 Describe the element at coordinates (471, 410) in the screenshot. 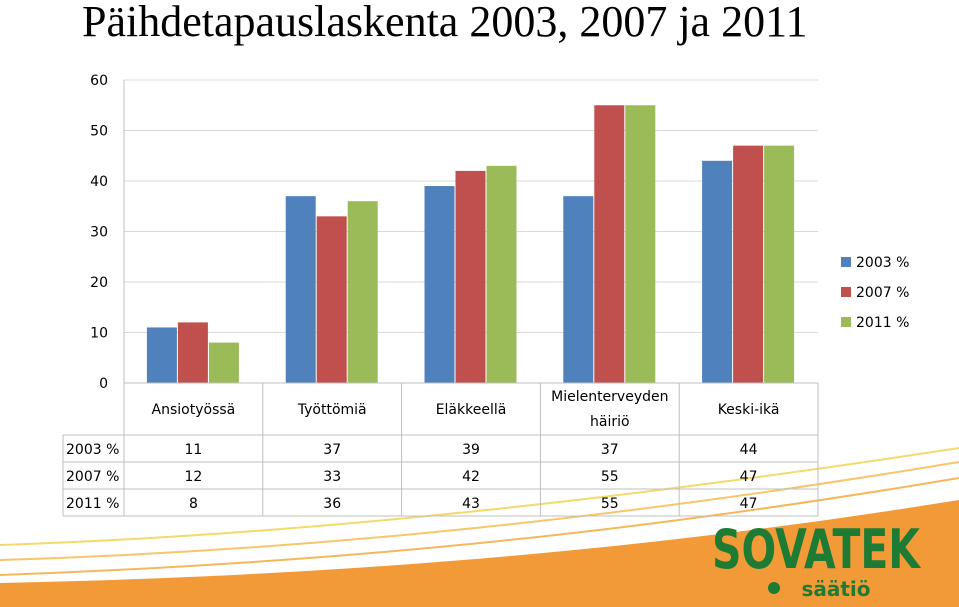

I see `x-category-label: Eläkkeellä` at that location.